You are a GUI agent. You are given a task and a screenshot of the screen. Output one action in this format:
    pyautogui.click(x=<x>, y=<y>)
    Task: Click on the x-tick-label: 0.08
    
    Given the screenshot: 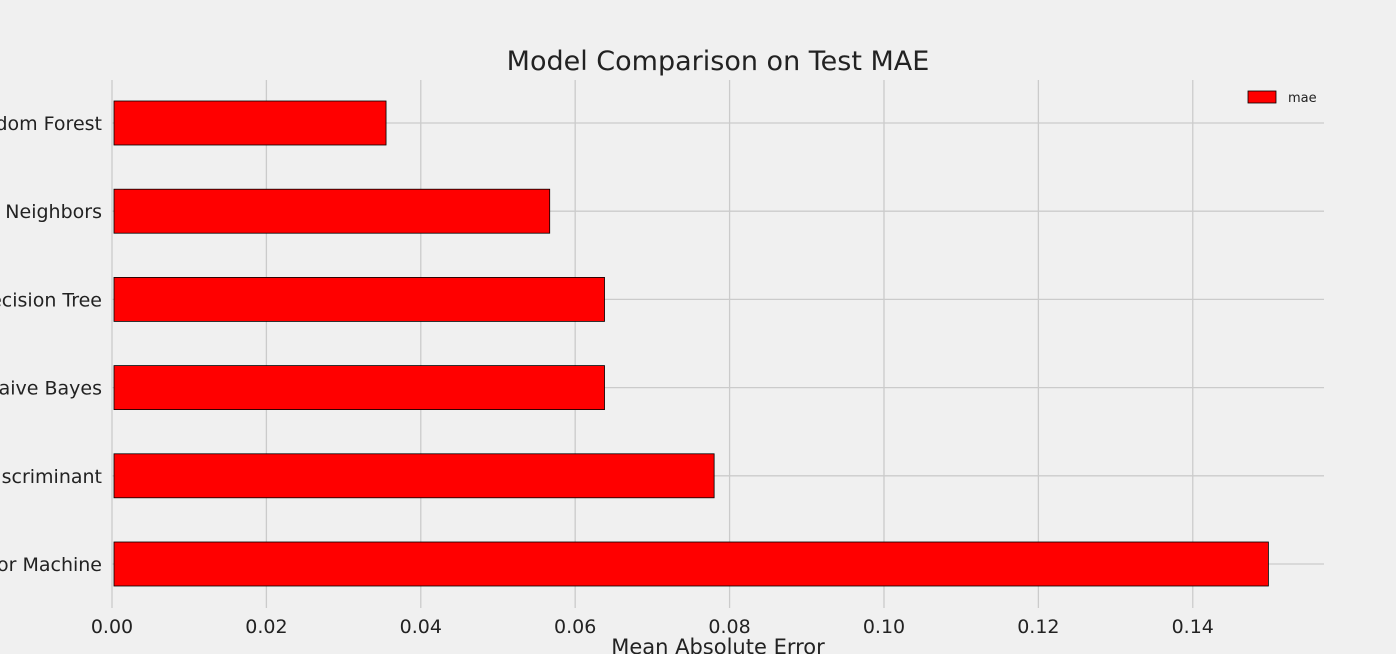 What is the action you would take?
    pyautogui.click(x=729, y=627)
    